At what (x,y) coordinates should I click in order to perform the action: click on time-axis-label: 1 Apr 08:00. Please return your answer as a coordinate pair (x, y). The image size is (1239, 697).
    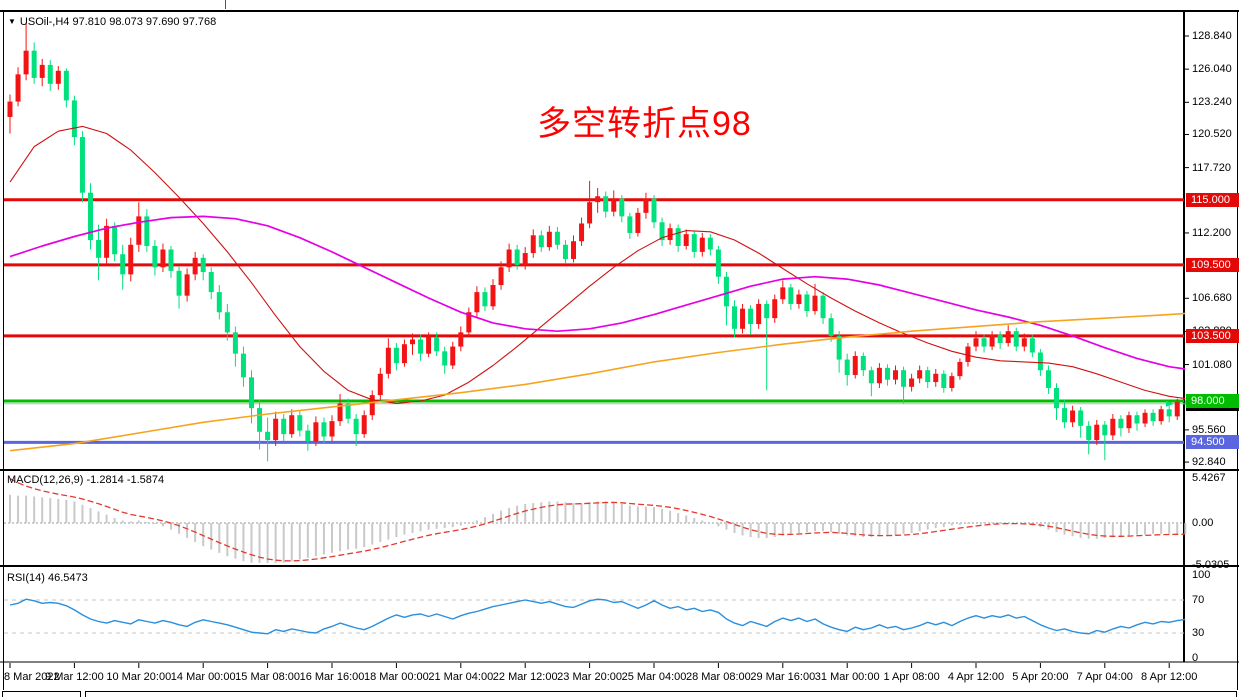
    Looking at the image, I should click on (911, 677).